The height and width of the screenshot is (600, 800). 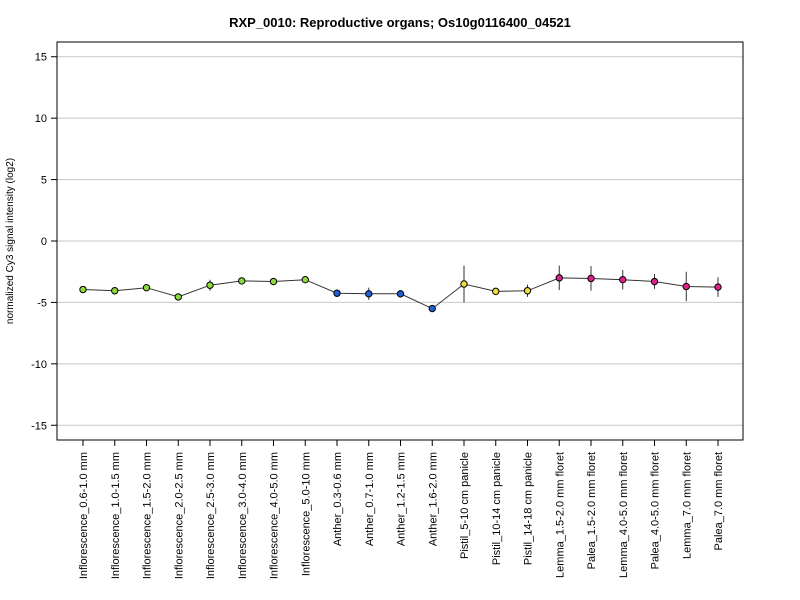 What do you see at coordinates (84, 515) in the screenshot?
I see `x-tick-label: Inflorescence_0.6-1.0 mm` at bounding box center [84, 515].